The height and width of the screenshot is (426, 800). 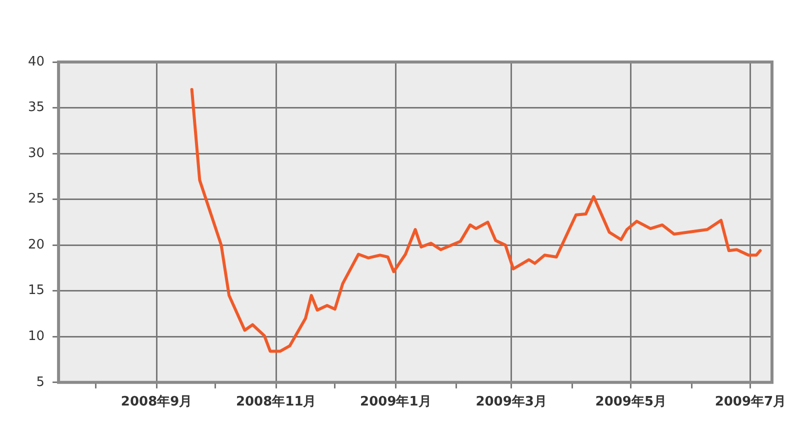 I want to click on y-tick-label: 15, so click(x=36, y=290).